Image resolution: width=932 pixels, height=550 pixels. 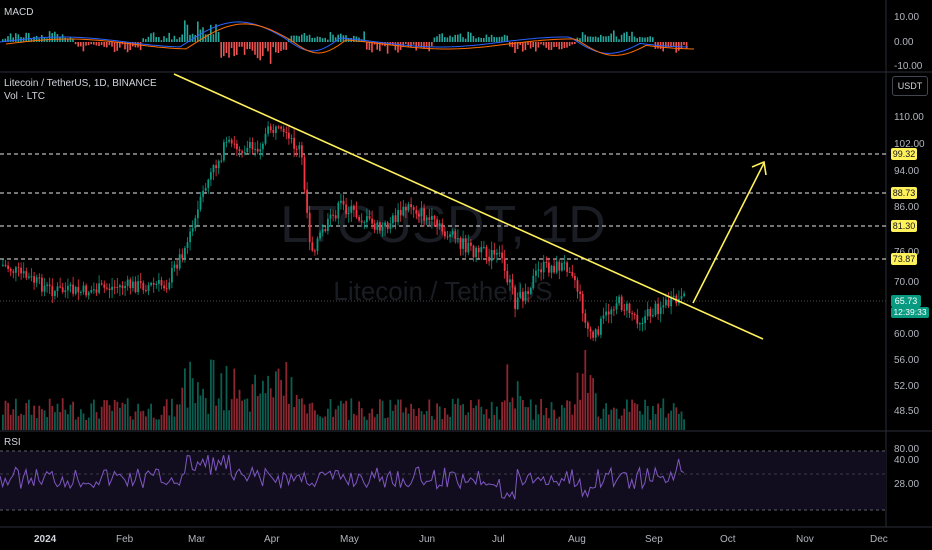 I want to click on level-tag-81: 81.30, so click(x=904, y=226).